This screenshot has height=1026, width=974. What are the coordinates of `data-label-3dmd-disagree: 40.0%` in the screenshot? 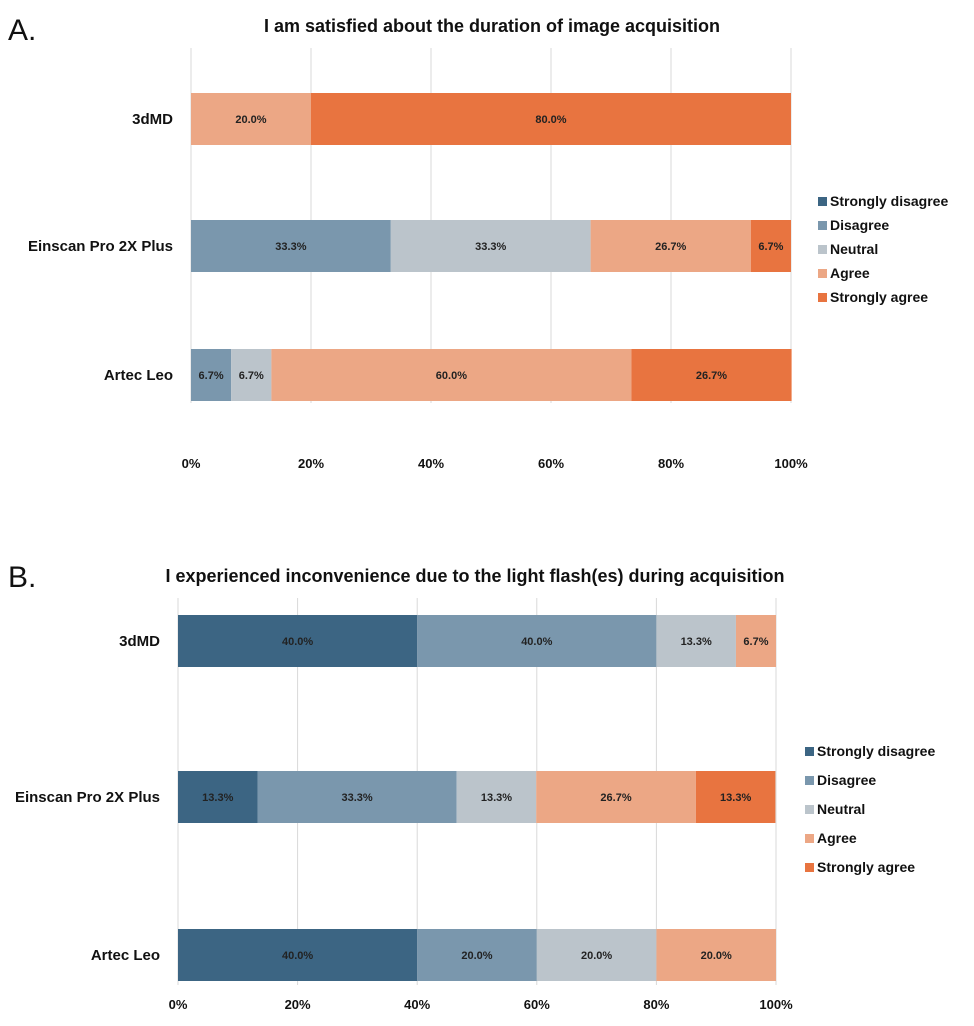 It's located at (536, 642).